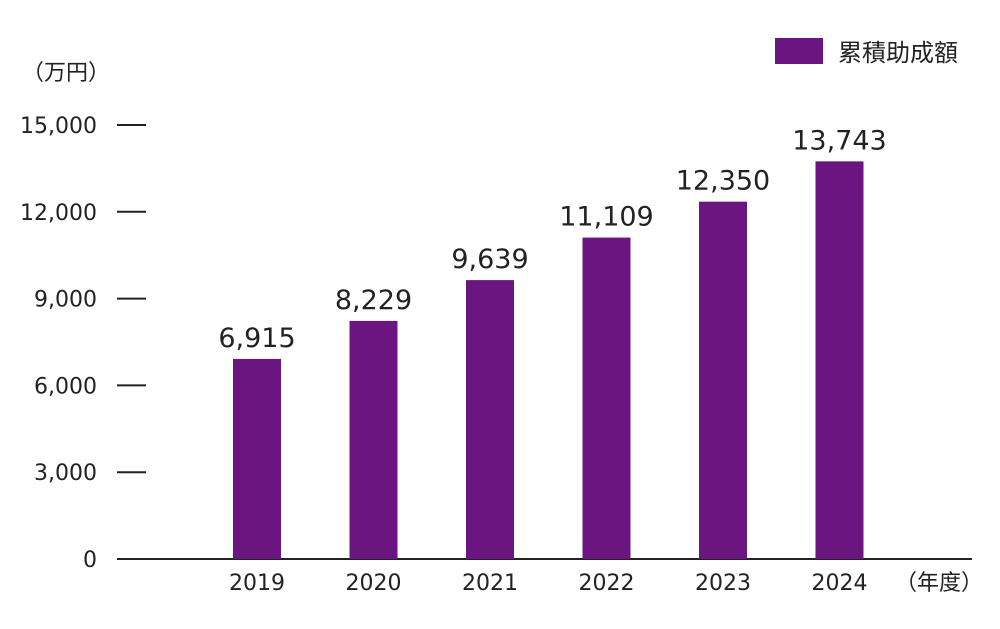  Describe the element at coordinates (65, 473) in the screenshot. I see `y-tick-label: 3,000` at that location.